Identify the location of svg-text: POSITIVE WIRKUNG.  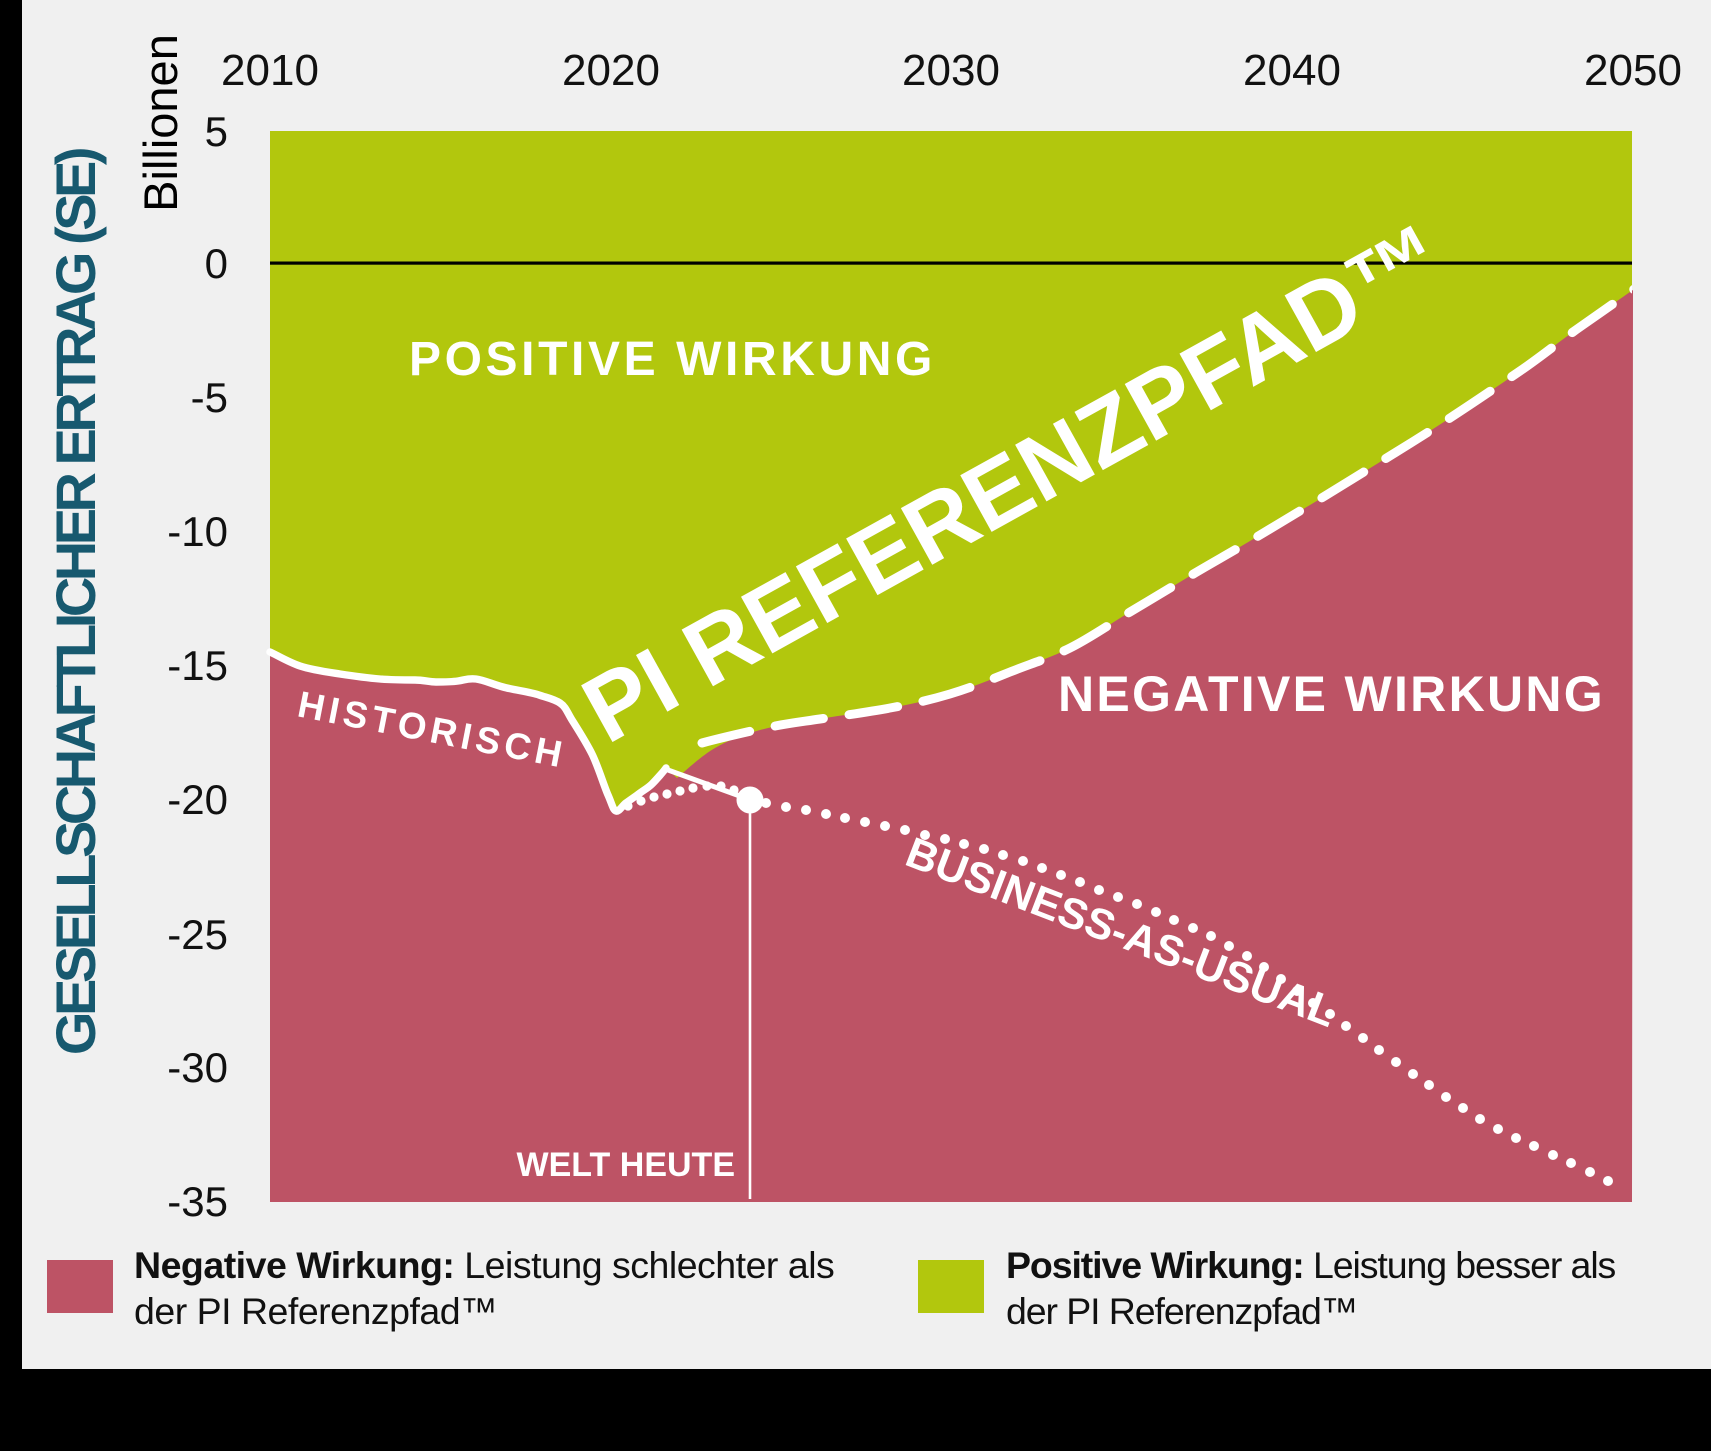
(672, 359).